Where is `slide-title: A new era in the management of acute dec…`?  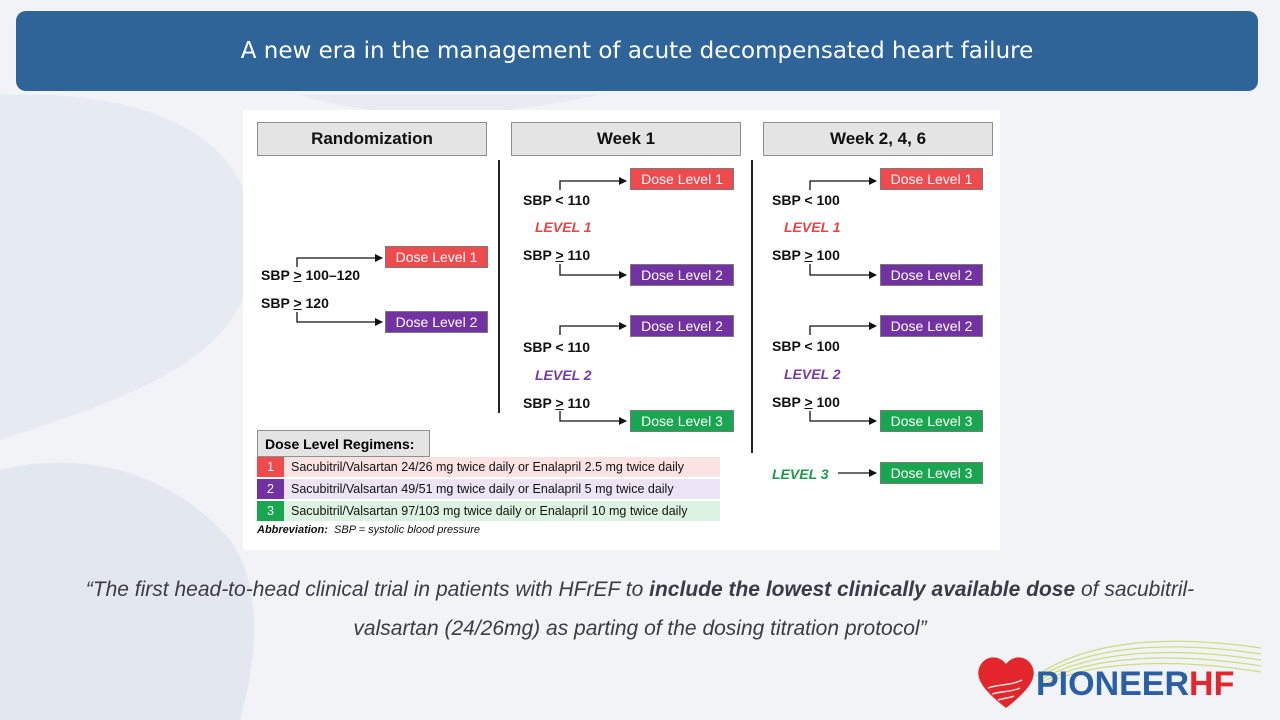
slide-title: A new era in the management of acute dec… is located at coordinates (637, 51).